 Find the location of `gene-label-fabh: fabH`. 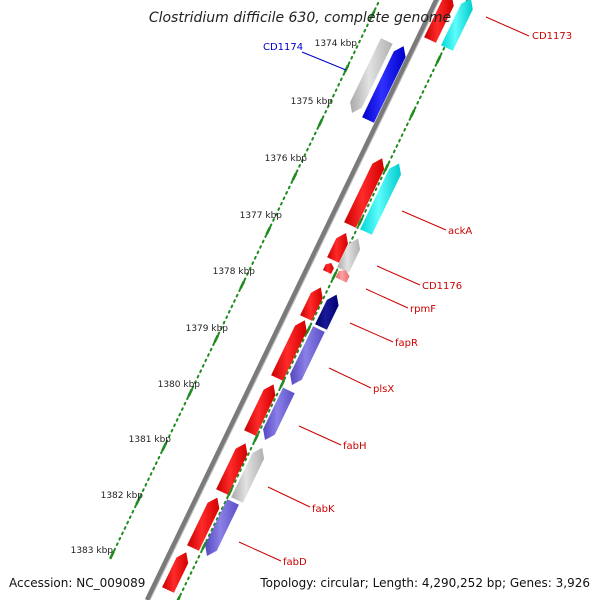

gene-label-fabh: fabH is located at coordinates (355, 446).